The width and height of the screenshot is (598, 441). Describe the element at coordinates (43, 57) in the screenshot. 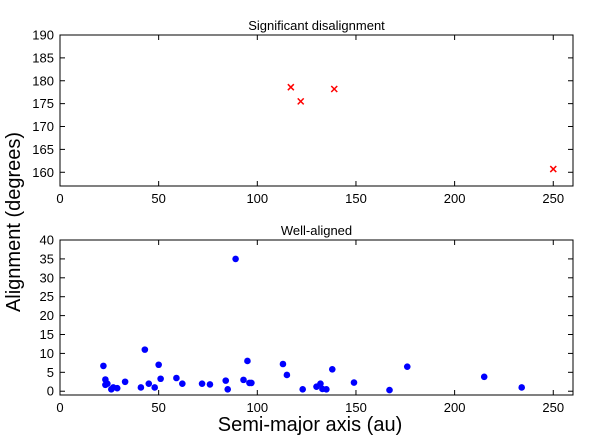

I see `y-tick-label: 185` at that location.